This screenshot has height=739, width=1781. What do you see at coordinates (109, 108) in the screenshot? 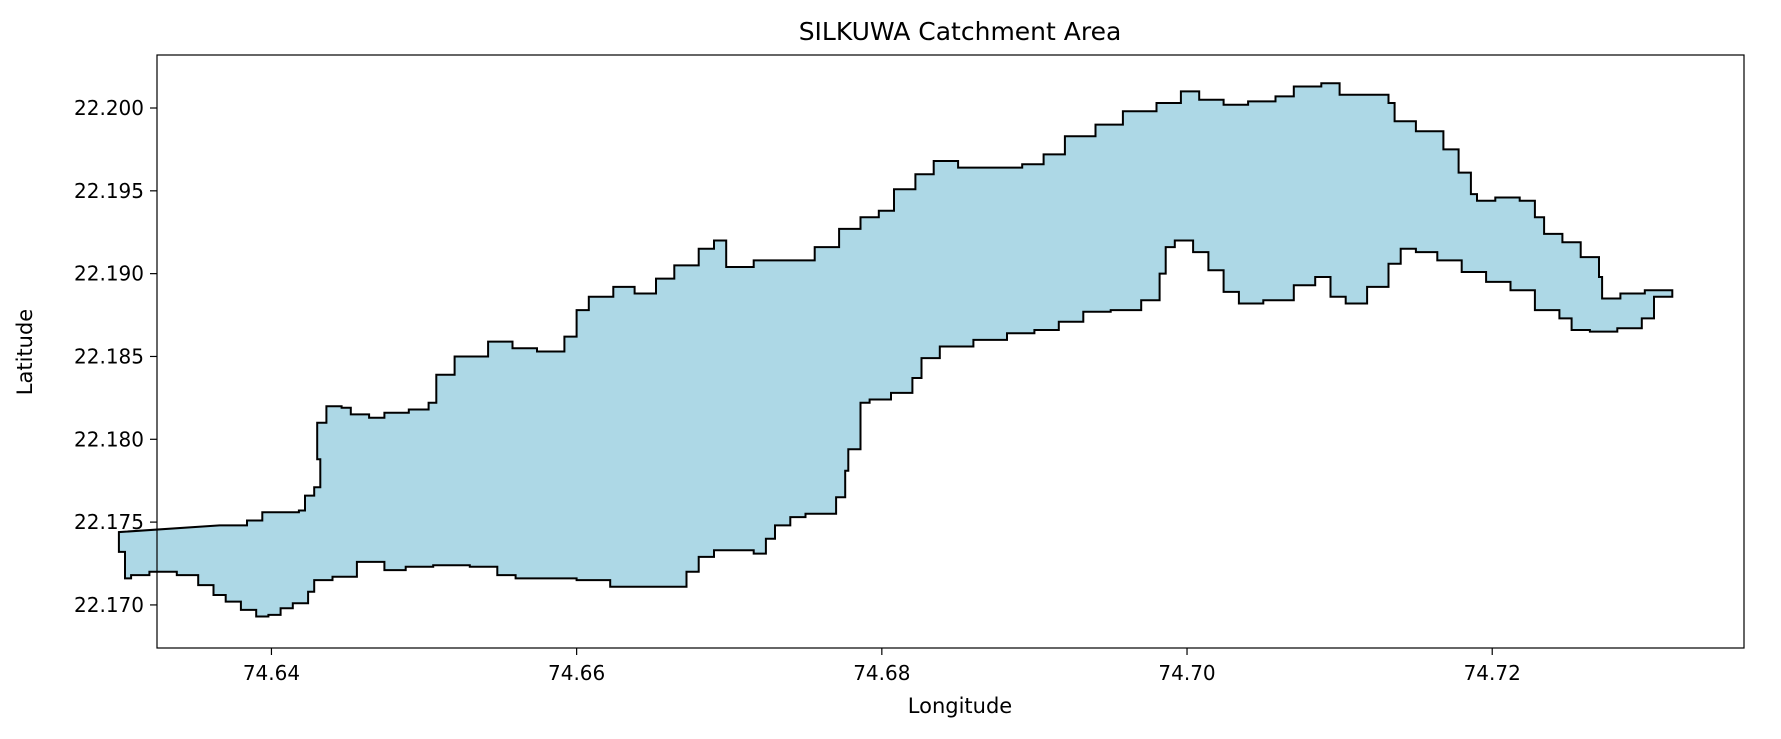
I see `y-tick-label: 22.200` at bounding box center [109, 108].